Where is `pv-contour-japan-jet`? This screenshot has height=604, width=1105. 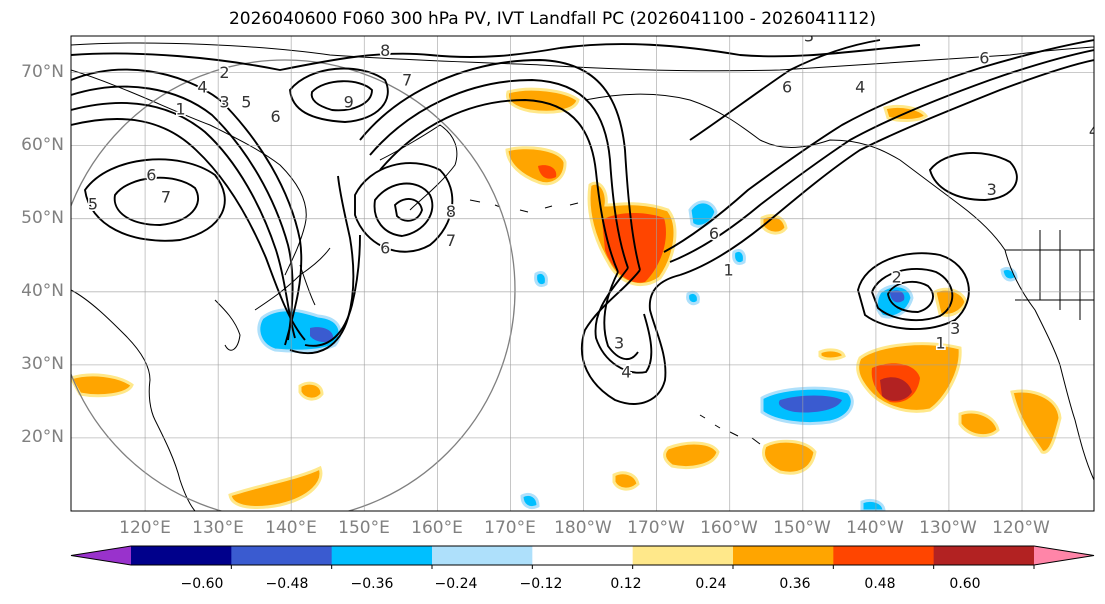
pv-contour-japan-jet is located at coordinates (322, 265).